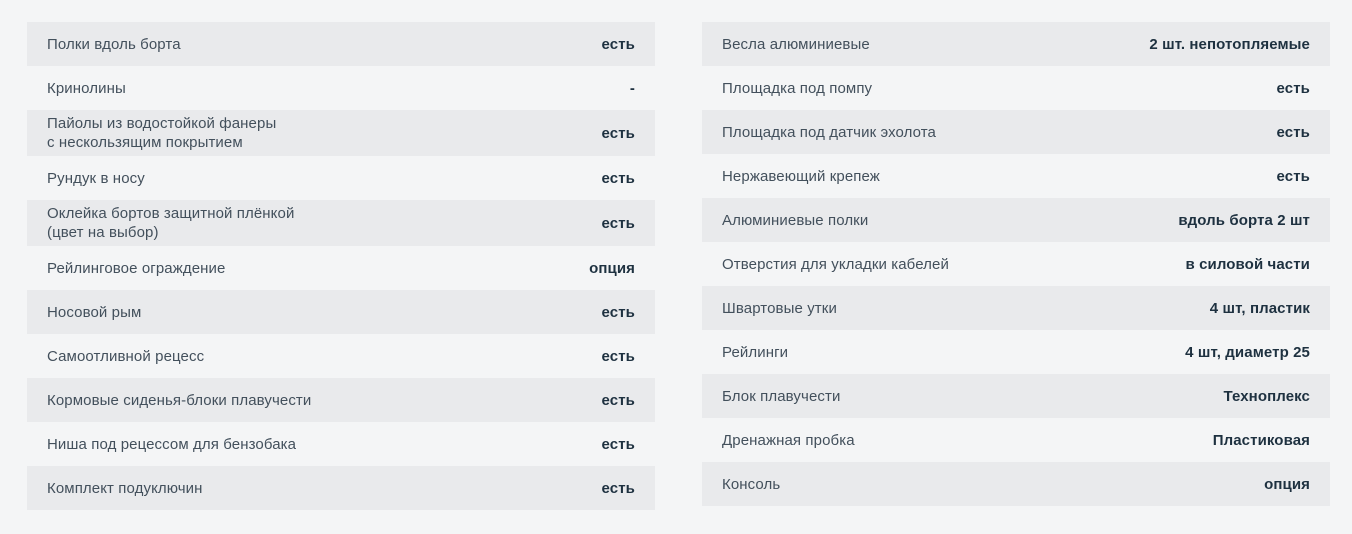  I want to click on spec-label: Консоль, so click(751, 484).